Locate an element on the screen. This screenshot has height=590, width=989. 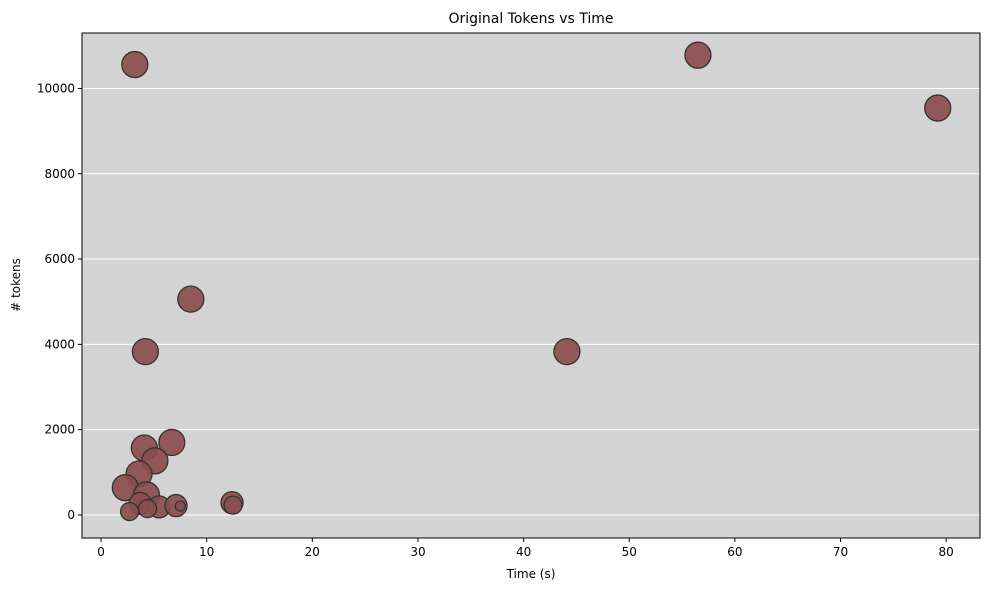
x-axis-ticks: 0 10 20 30 40 50 60 70 80 is located at coordinates (525, 548).